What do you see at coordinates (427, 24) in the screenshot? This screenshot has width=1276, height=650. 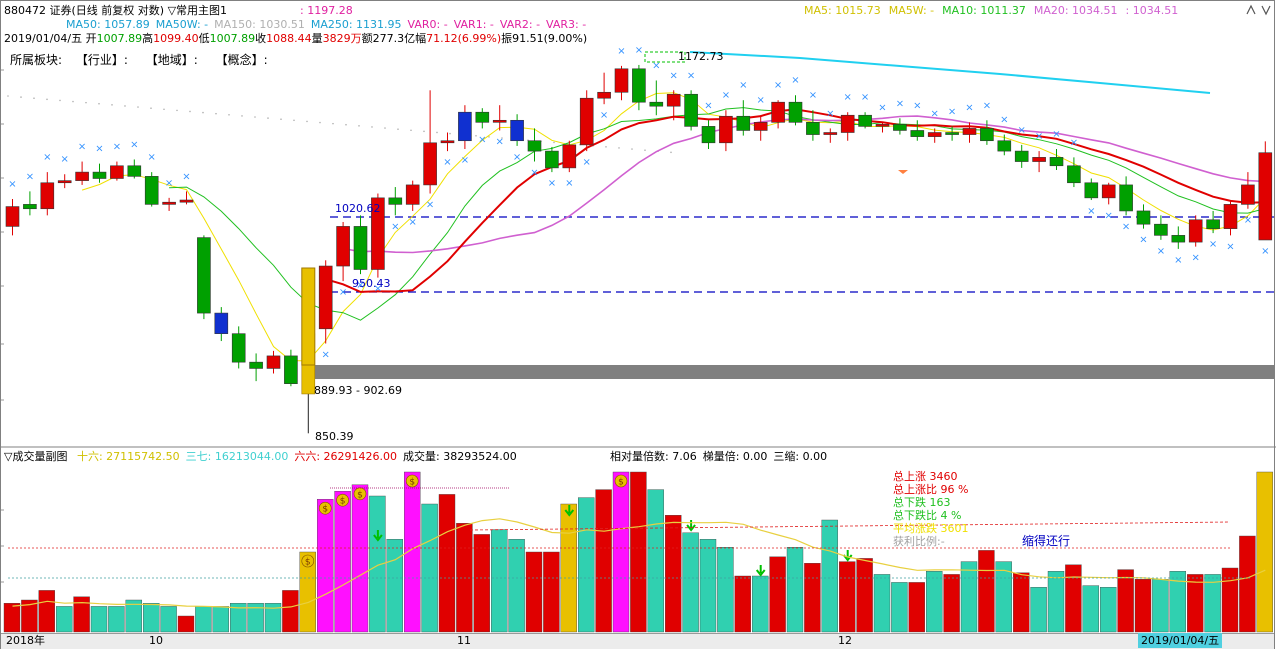 I see `ma-legend-4: VAR0: -` at bounding box center [427, 24].